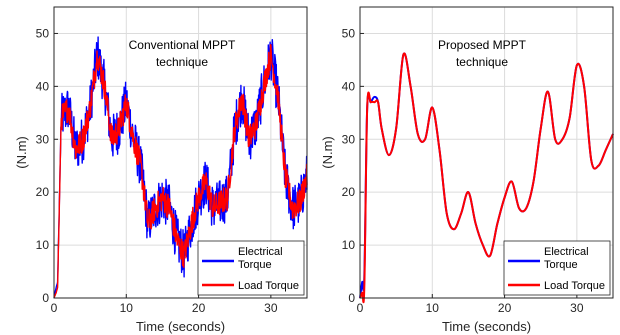  Describe the element at coordinates (482, 45) in the screenshot. I see `annotation-line-1: Proposed MPPT` at that location.